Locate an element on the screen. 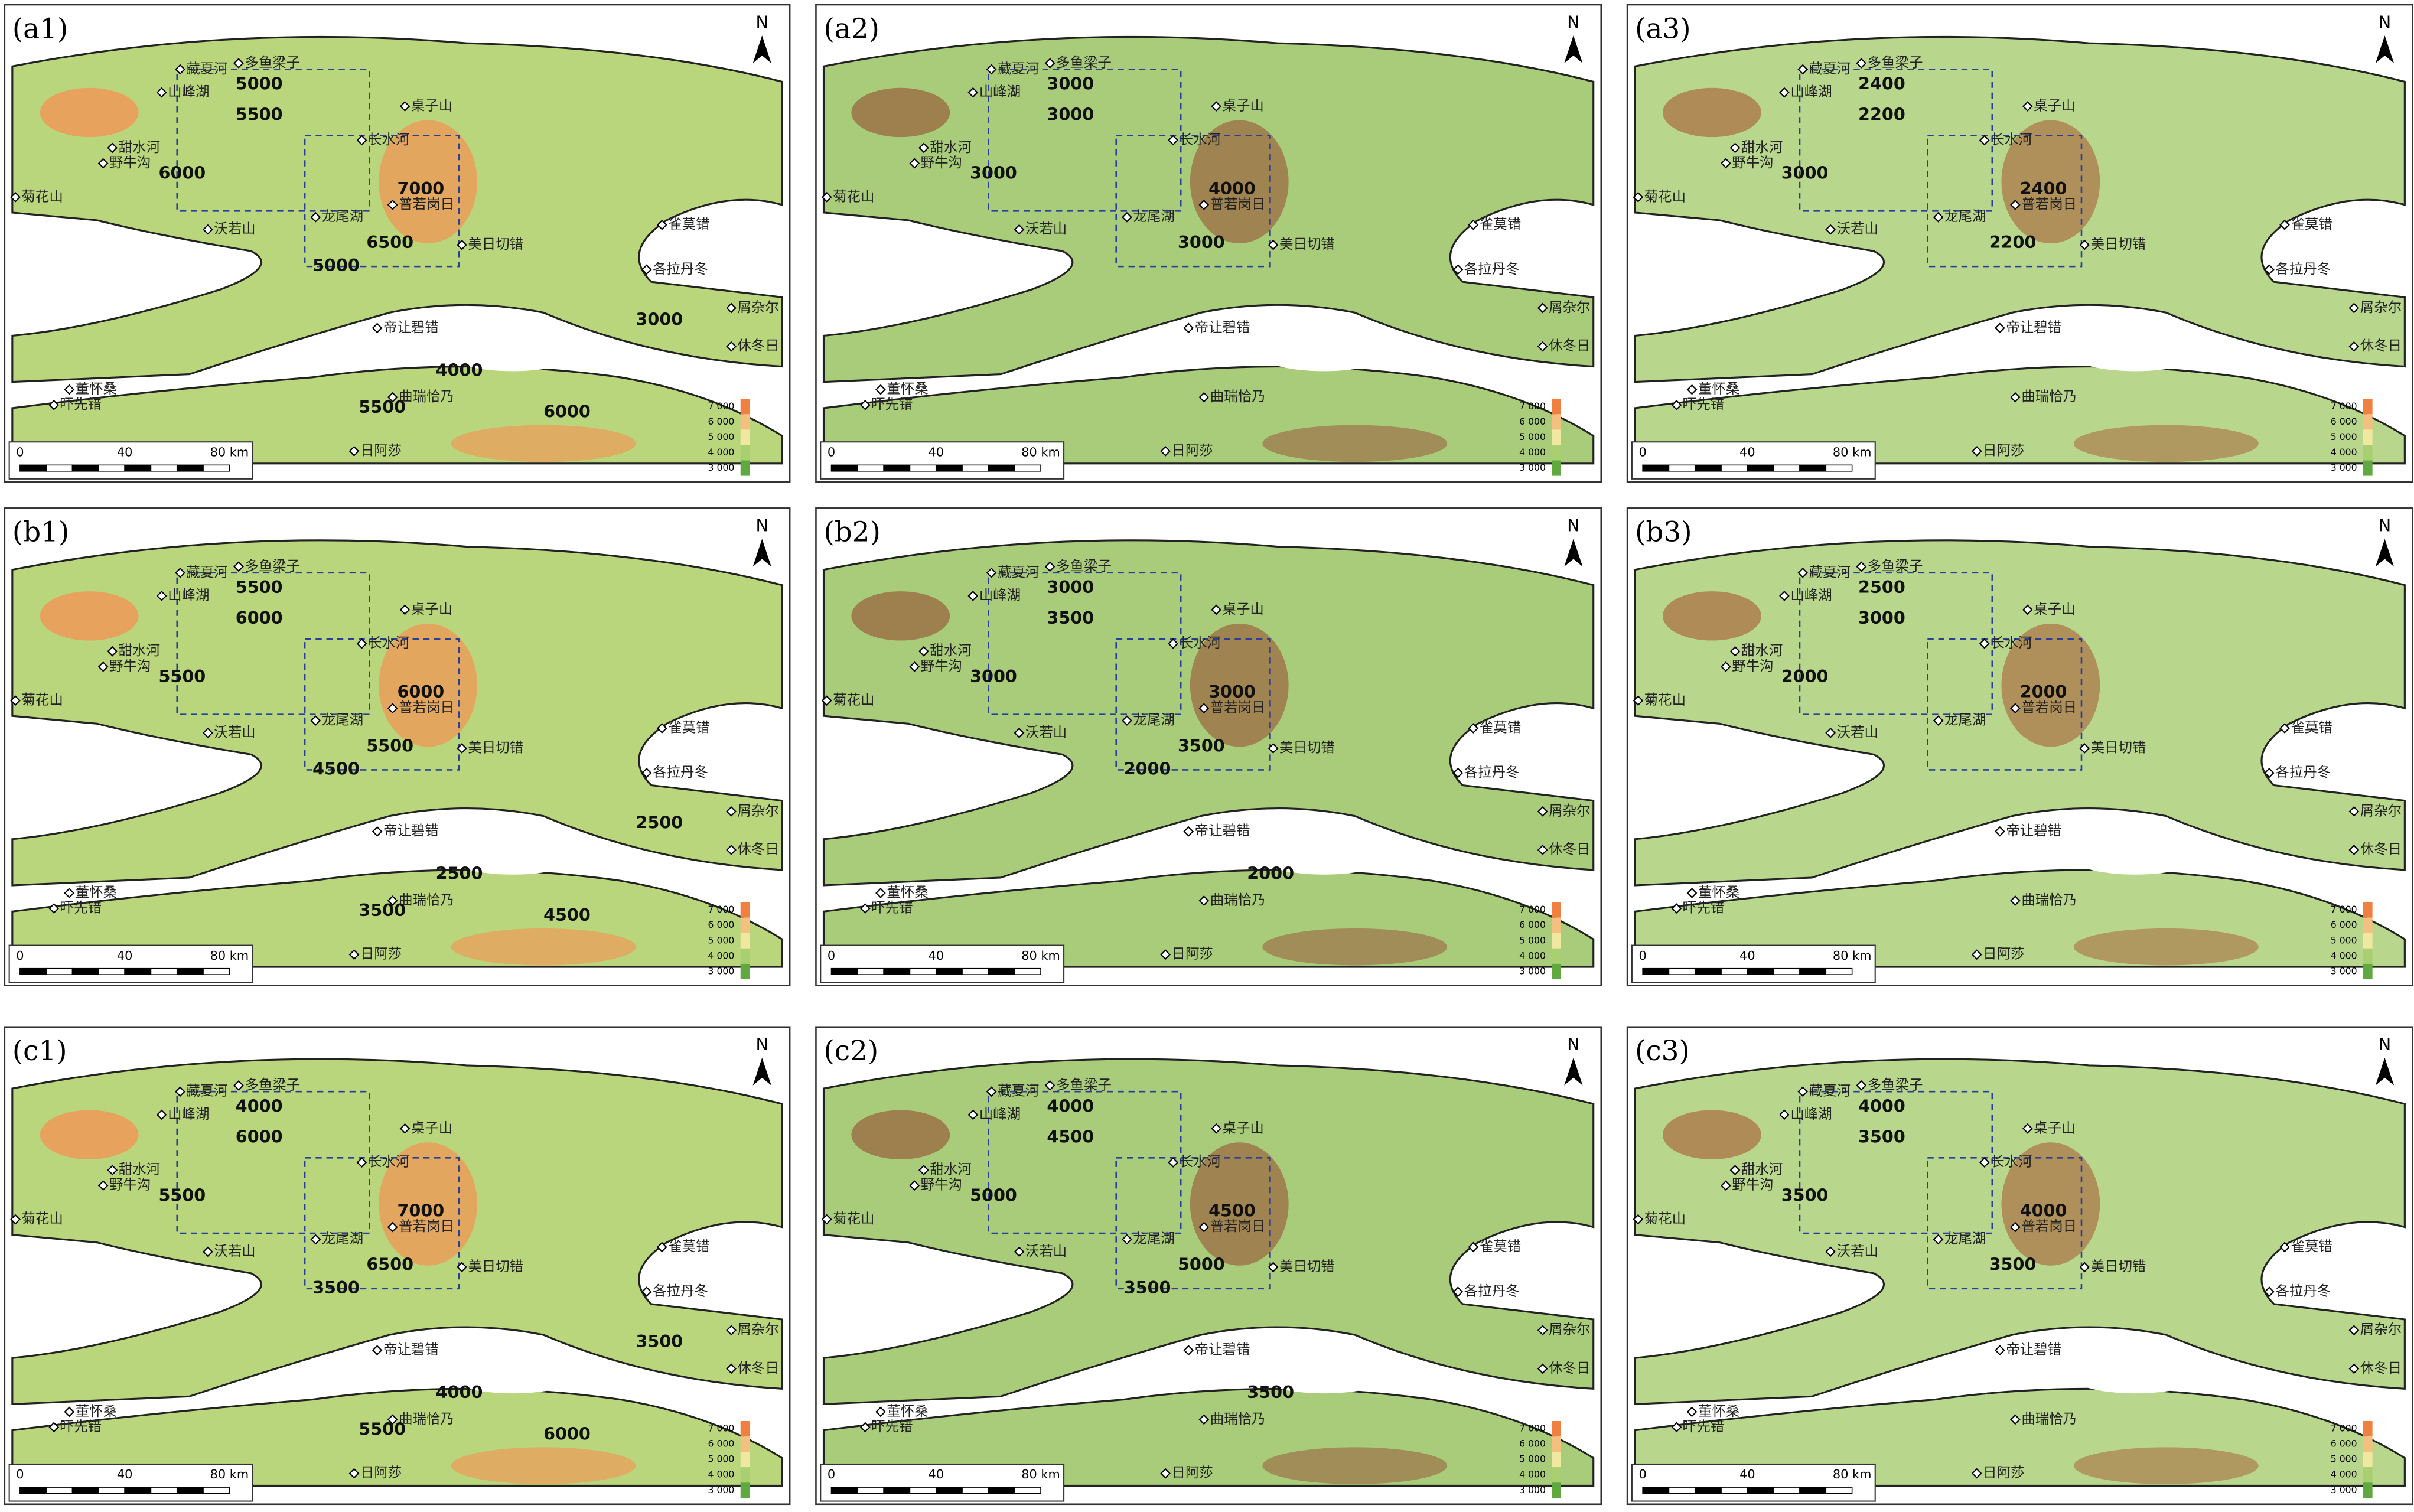 This screenshot has width=2414, height=1512. place-name: 龙尾湖 is located at coordinates (1154, 720).